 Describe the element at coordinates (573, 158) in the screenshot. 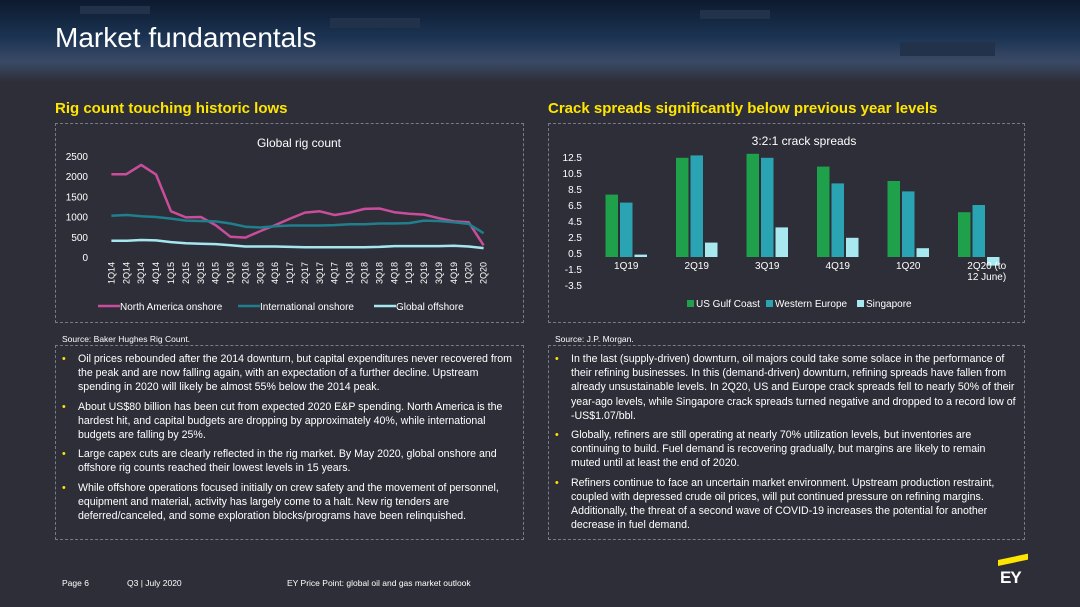

I see `y-tick-label: 12.5` at that location.